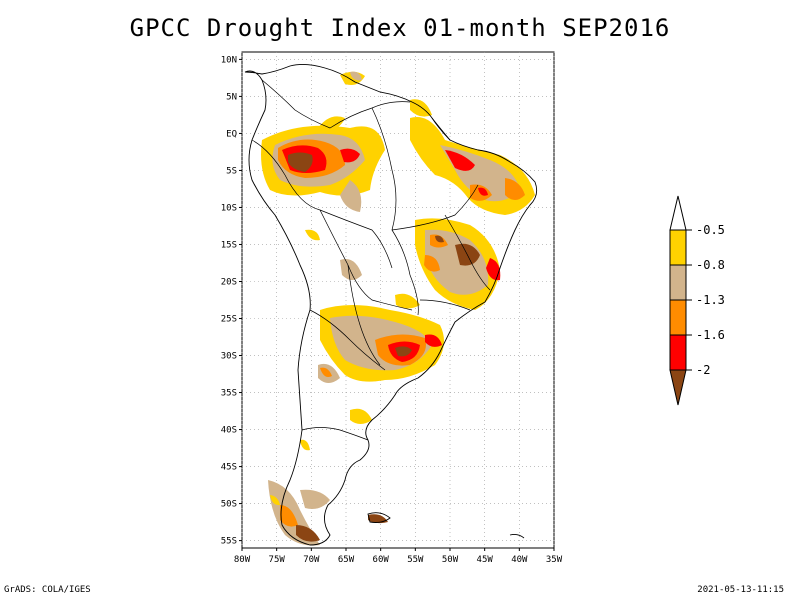 Image resolution: width=800 pixels, height=600 pixels. Describe the element at coordinates (740, 590) in the screenshot. I see `footer-timestamp: 2021-05-13-11:15` at that location.